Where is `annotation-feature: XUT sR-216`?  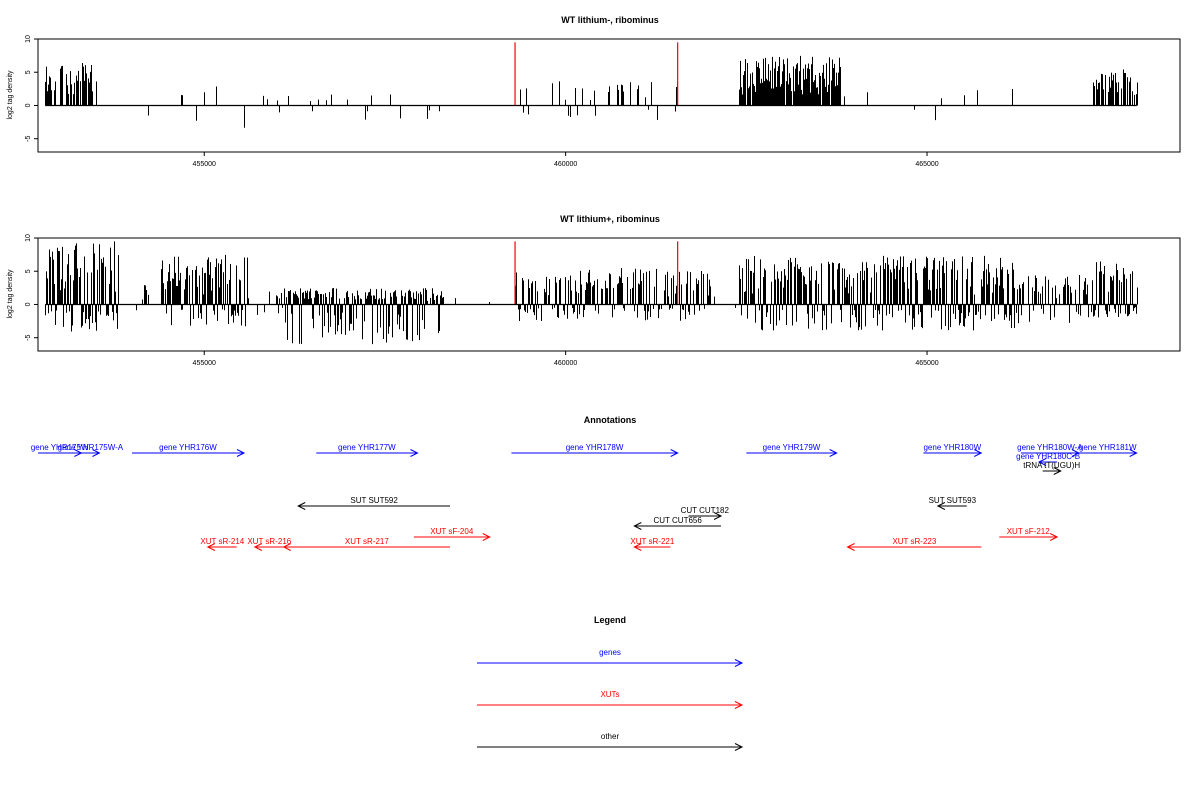
annotation-feature: XUT sR-216 is located at coordinates (269, 544).